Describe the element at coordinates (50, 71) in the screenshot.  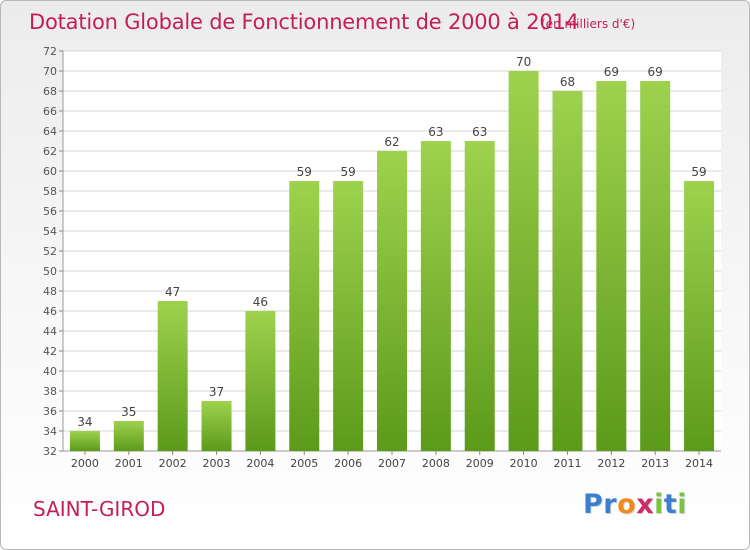
I see `y-tick-label: 70` at that location.